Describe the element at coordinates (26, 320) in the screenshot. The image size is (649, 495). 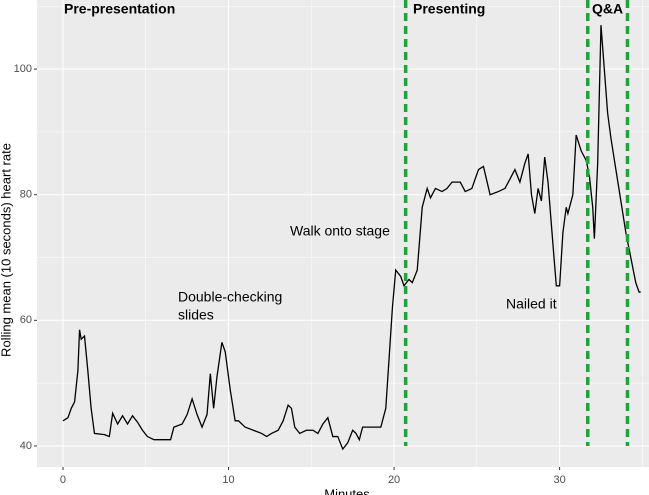
I see `y-tick-label: 60` at that location.